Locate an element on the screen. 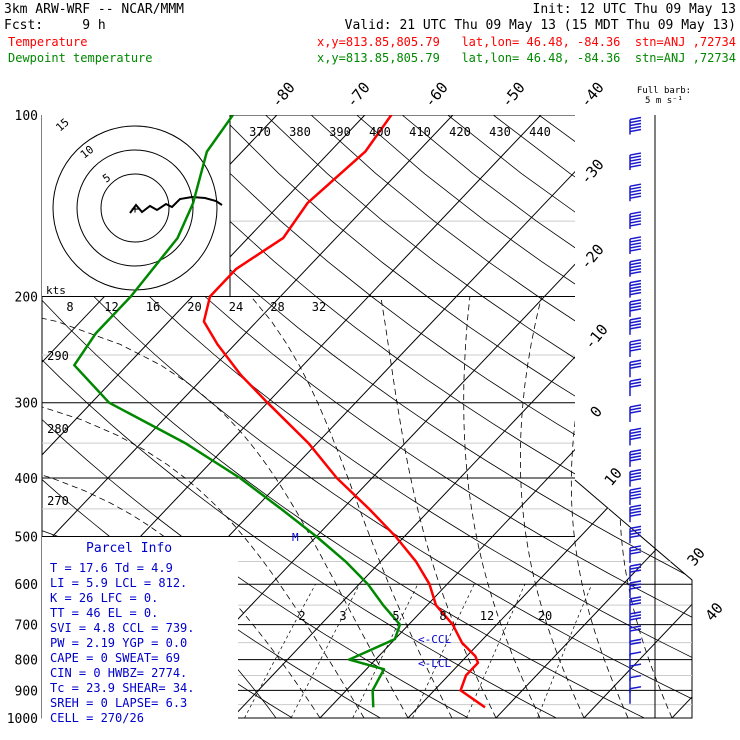  mixing-ratio-label: 3 is located at coordinates (342, 616).